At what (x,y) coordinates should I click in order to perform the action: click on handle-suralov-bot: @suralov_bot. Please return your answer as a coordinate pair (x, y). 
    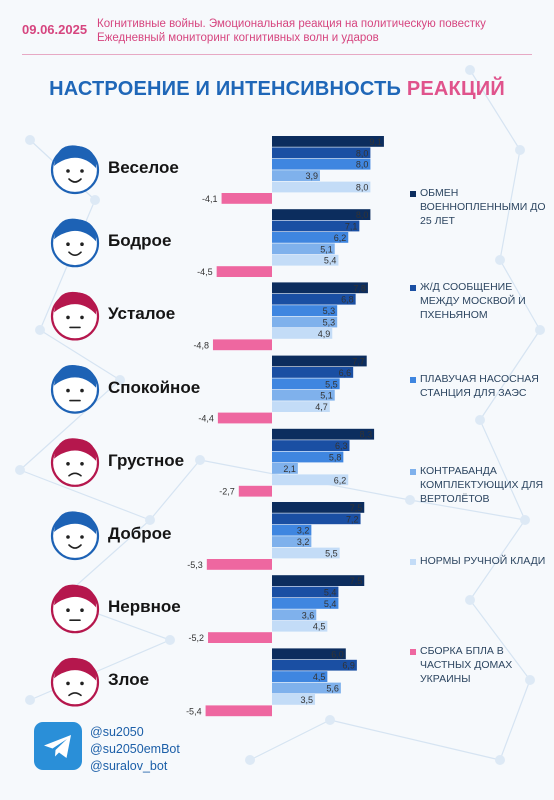
    Looking at the image, I should click on (129, 766).